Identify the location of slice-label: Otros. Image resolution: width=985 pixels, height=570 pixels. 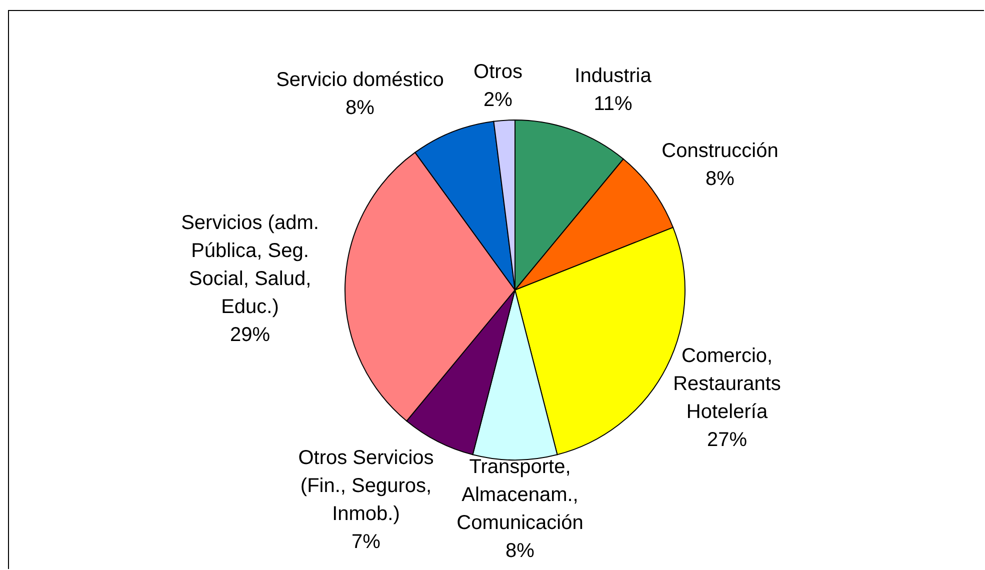
(498, 72).